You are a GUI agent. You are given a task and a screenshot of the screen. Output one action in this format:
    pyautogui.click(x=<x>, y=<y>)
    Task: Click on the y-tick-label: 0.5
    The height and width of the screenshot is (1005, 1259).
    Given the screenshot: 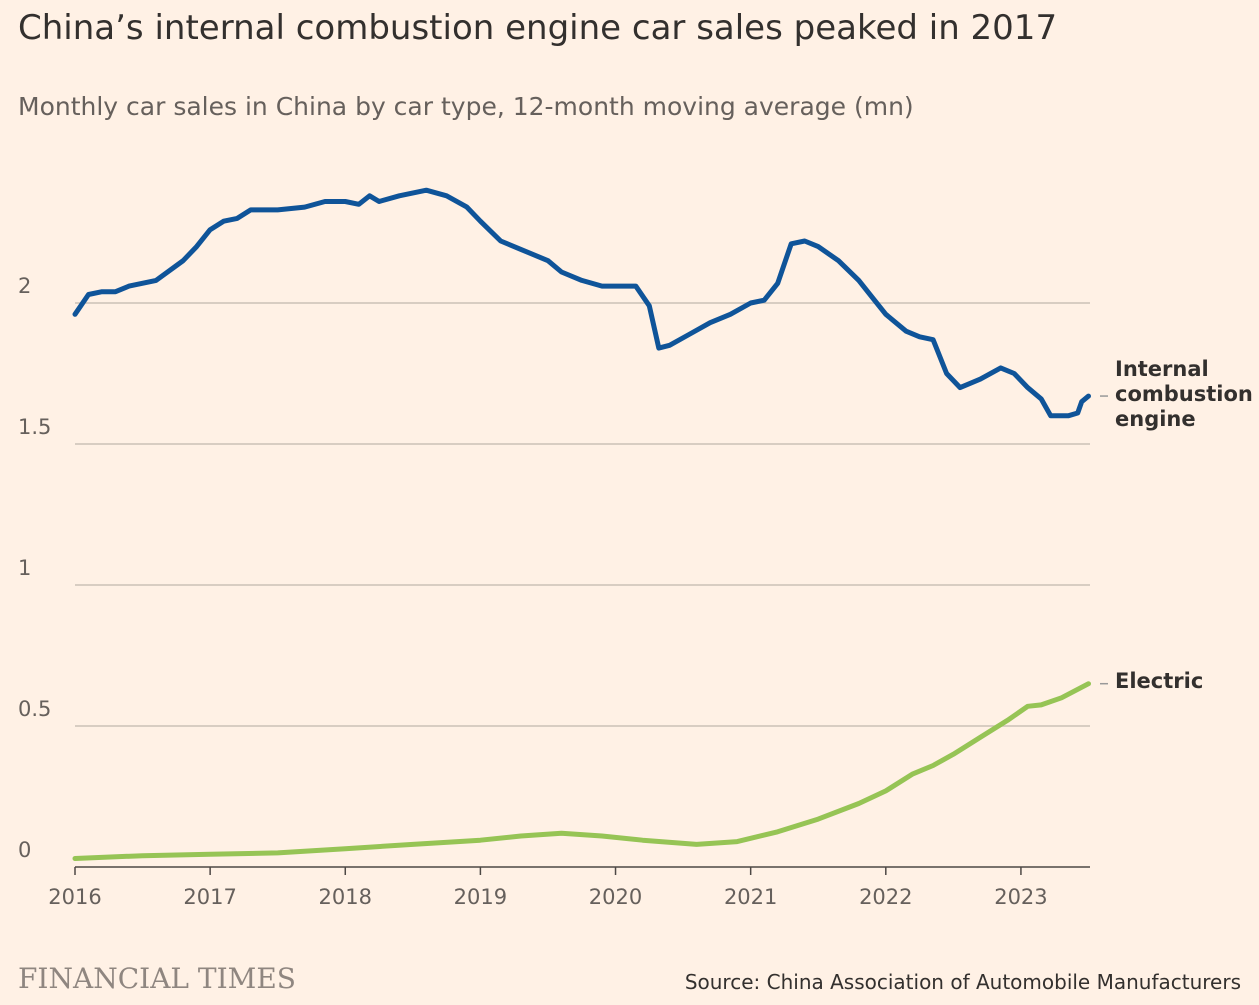 What is the action you would take?
    pyautogui.click(x=34, y=709)
    